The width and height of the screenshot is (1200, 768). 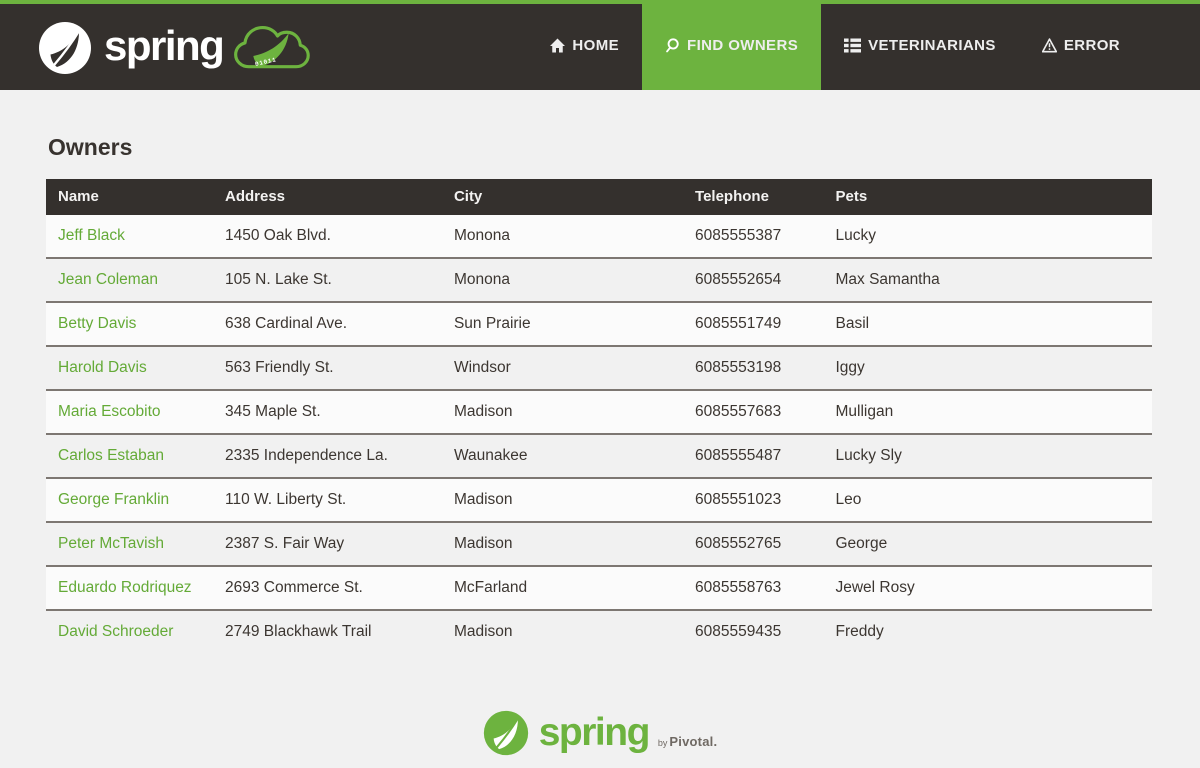 I want to click on owner-name-cell: David Schroeder, so click(x=129, y=631).